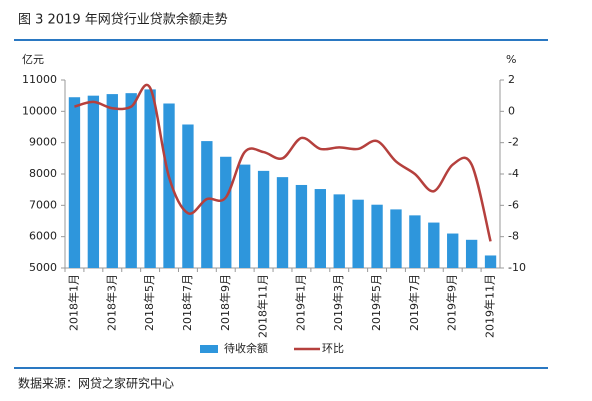 The height and width of the screenshot is (401, 592). Describe the element at coordinates (149, 302) in the screenshot. I see `x-tick-label: 2018年5月` at that location.